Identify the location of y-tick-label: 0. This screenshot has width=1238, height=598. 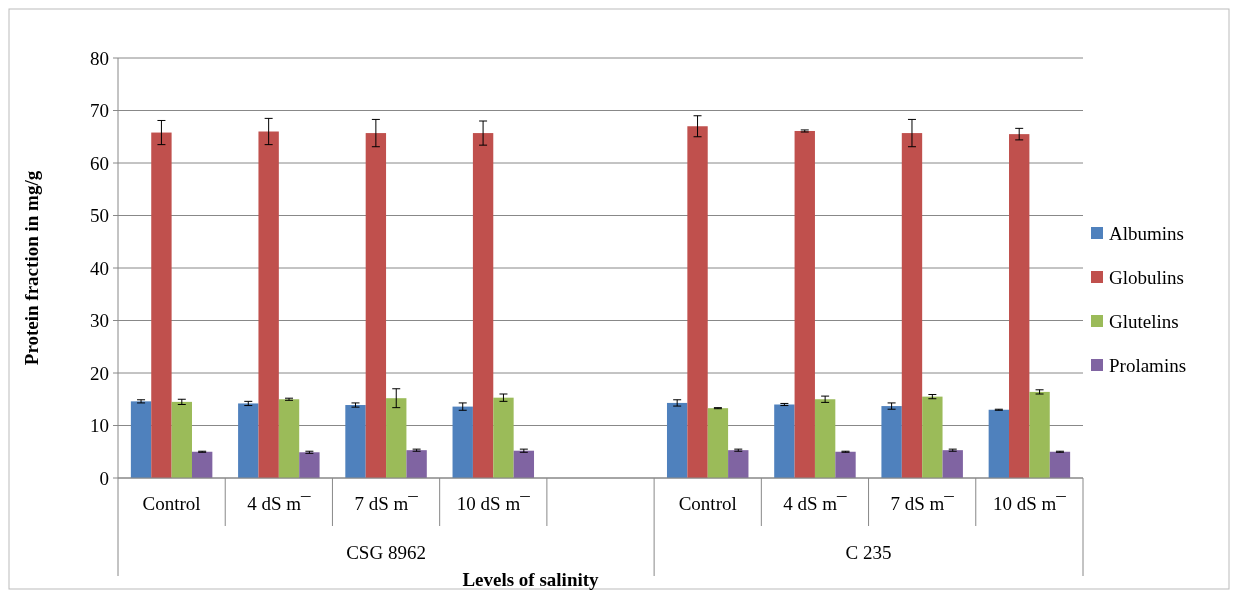
(104, 478).